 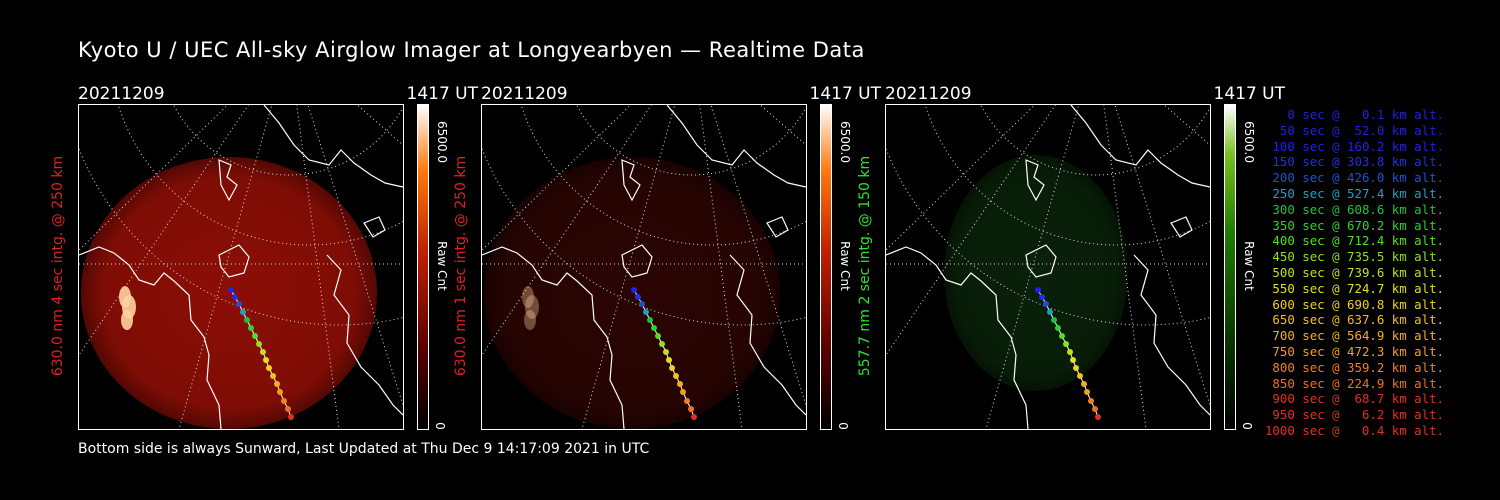 I want to click on legend-row: 400 sec @ 712.4 km alt., so click(x=1358, y=241).